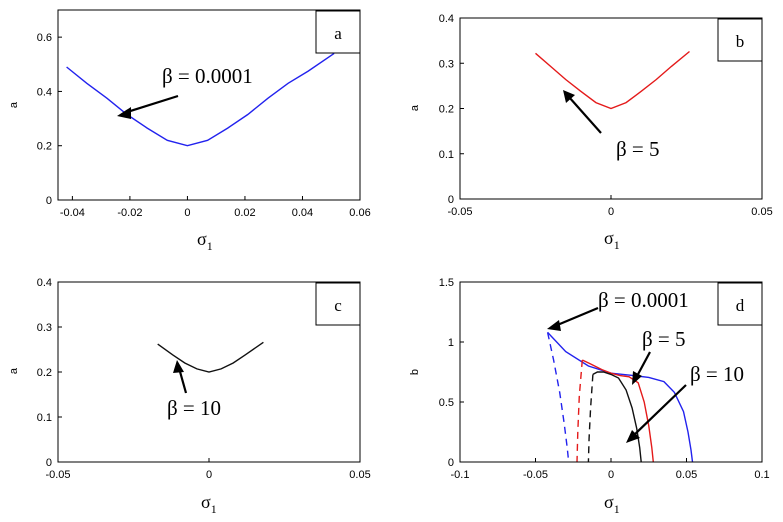  I want to click on panel-c-xtick-label: 0, so click(209, 475).